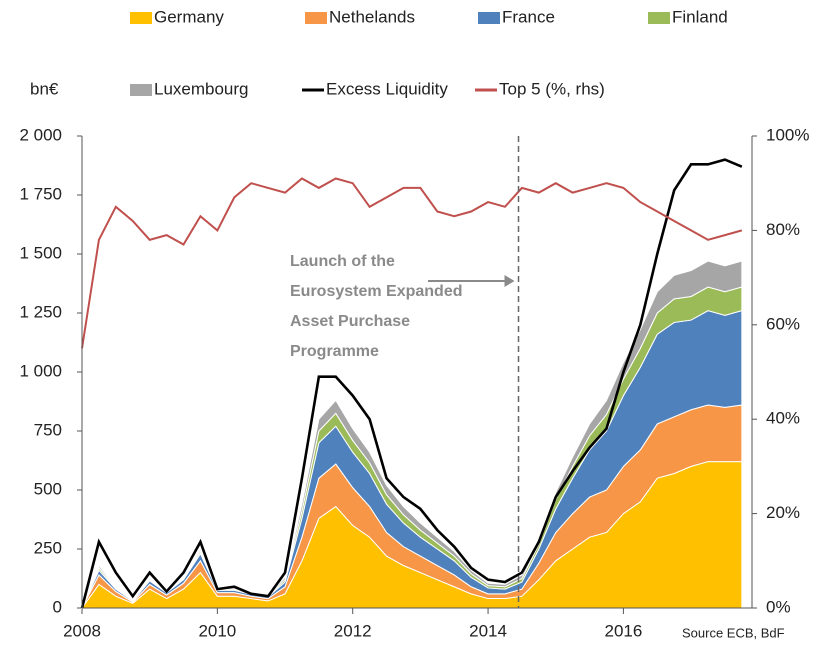 The height and width of the screenshot is (655, 828). I want to click on y-tick-label: 1 000, so click(40, 370).